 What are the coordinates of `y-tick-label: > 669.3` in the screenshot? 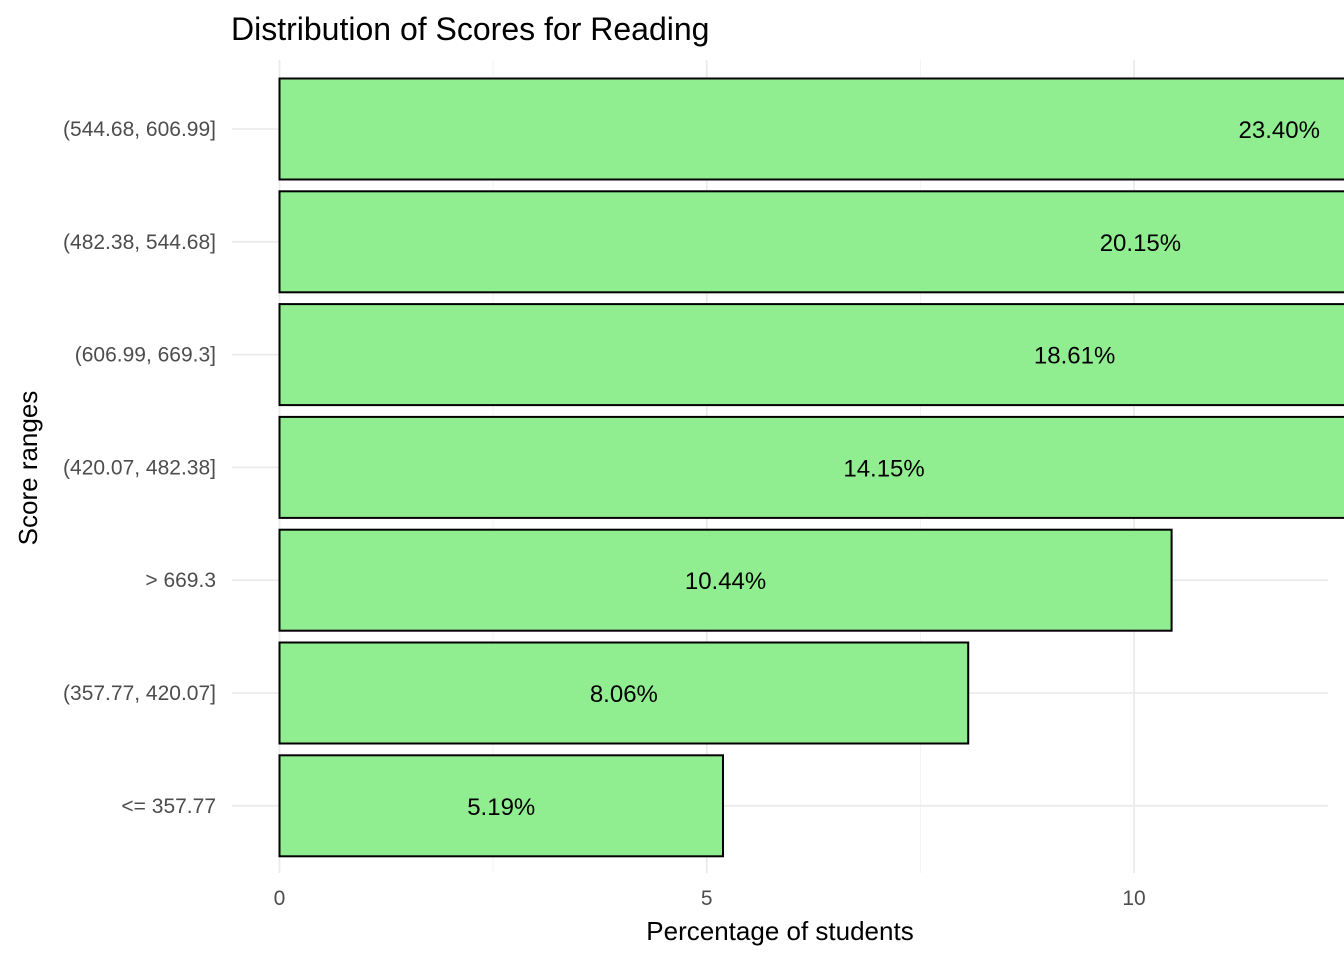 It's located at (180, 580).